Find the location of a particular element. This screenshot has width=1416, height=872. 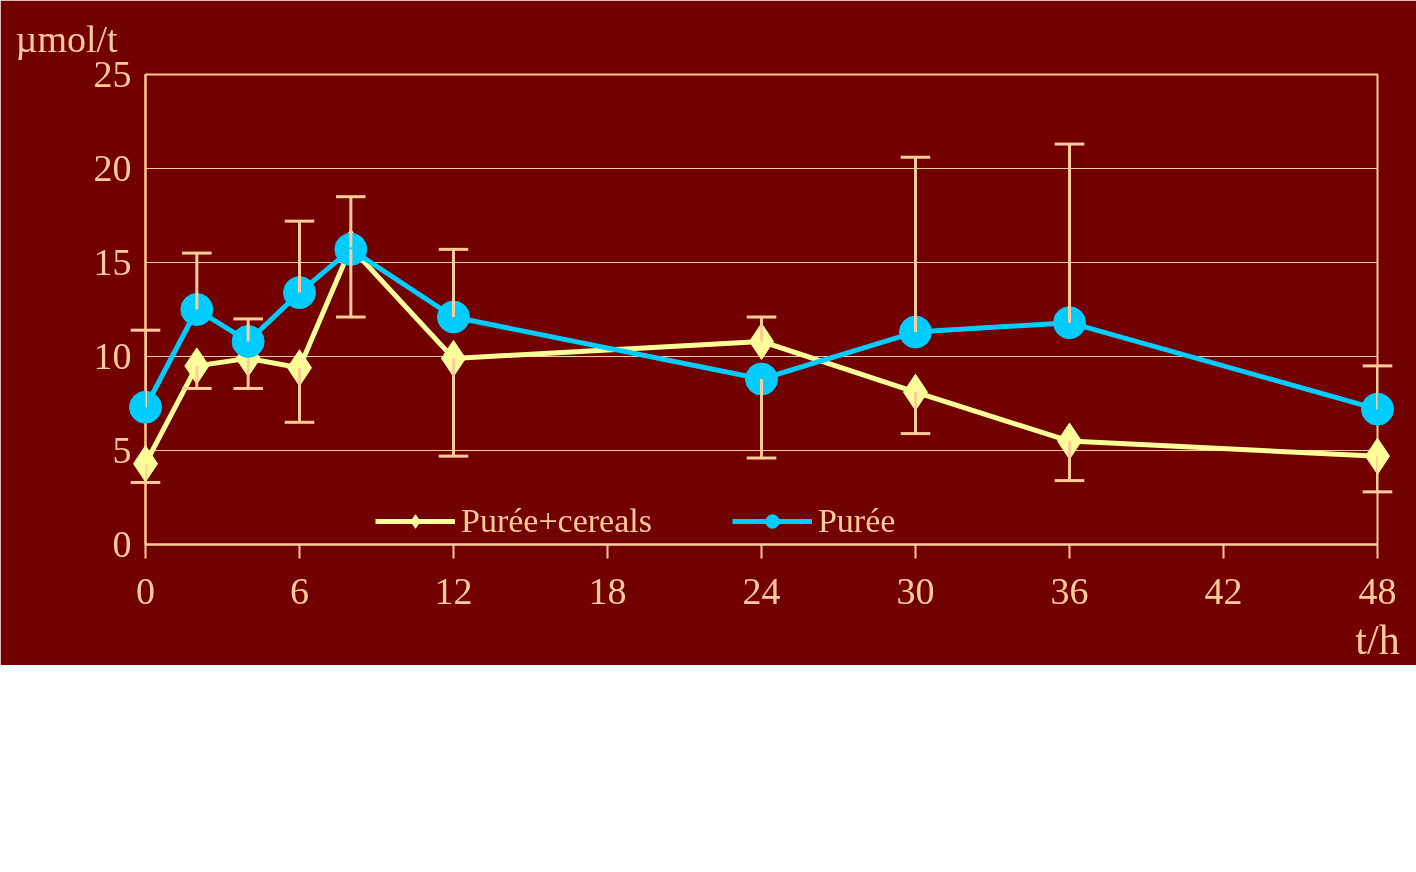

y-tick-label: 5 is located at coordinates (122, 450).